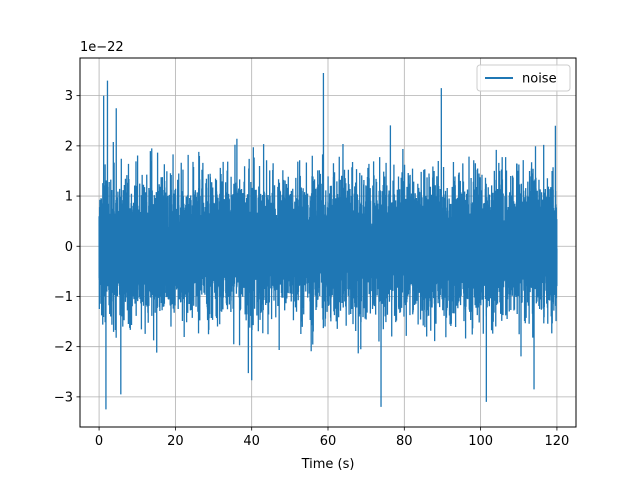 The image size is (640, 480). Describe the element at coordinates (175, 441) in the screenshot. I see `x-tick-label: 20` at that location.